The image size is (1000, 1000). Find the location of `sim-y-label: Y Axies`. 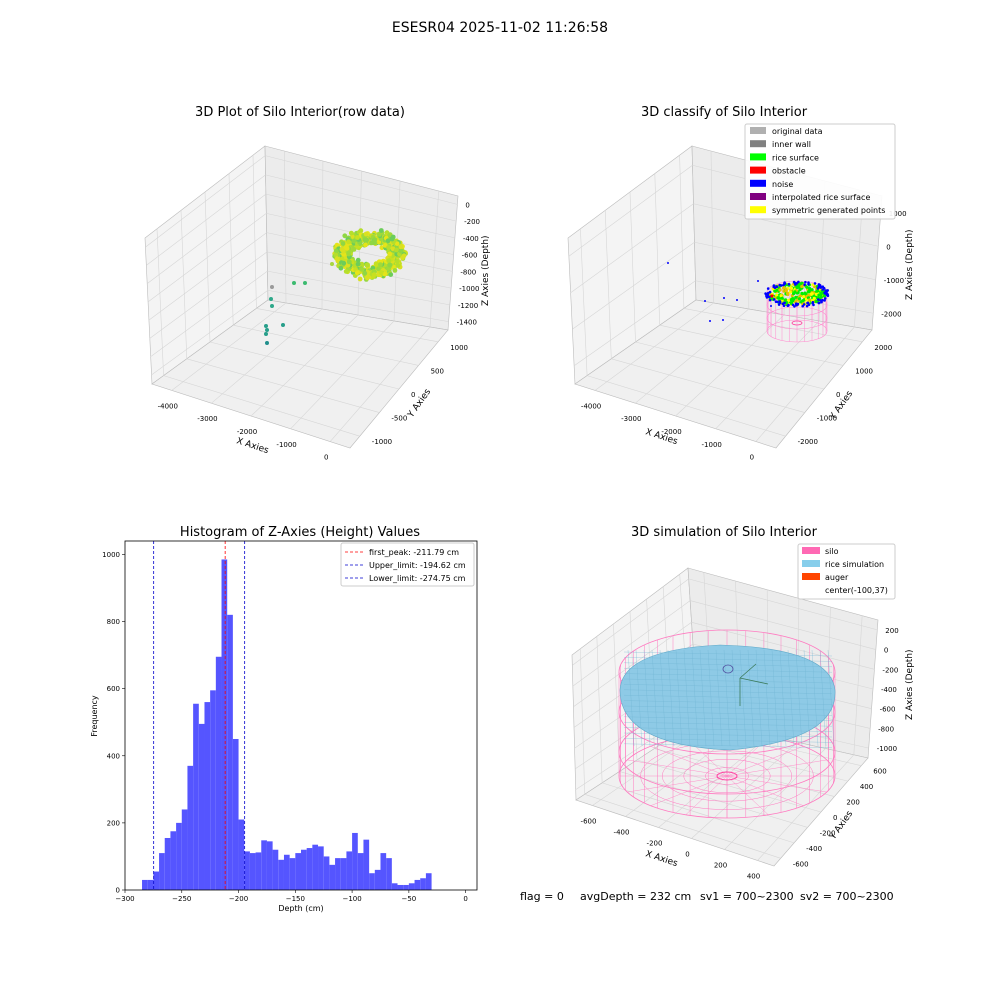

sim-y-label: Y Axies is located at coordinates (842, 825).